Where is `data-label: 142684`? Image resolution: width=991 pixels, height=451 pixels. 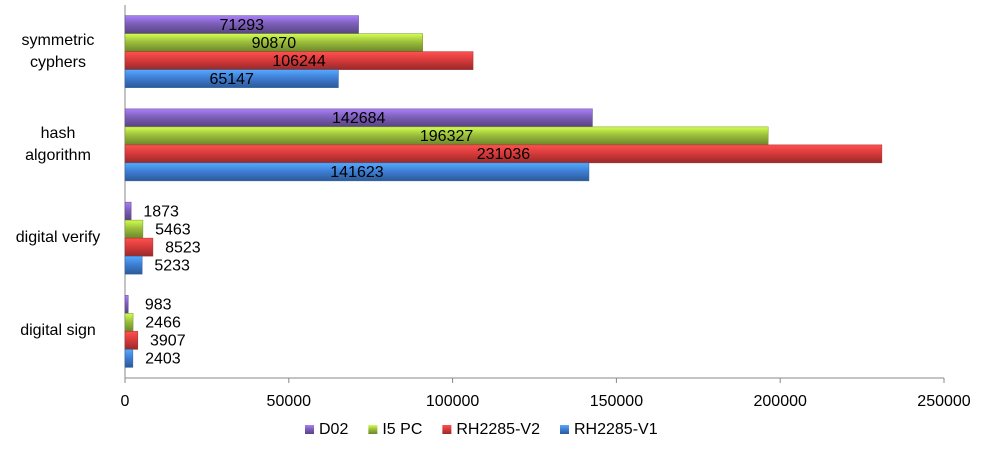
data-label: 142684 is located at coordinates (358, 118).